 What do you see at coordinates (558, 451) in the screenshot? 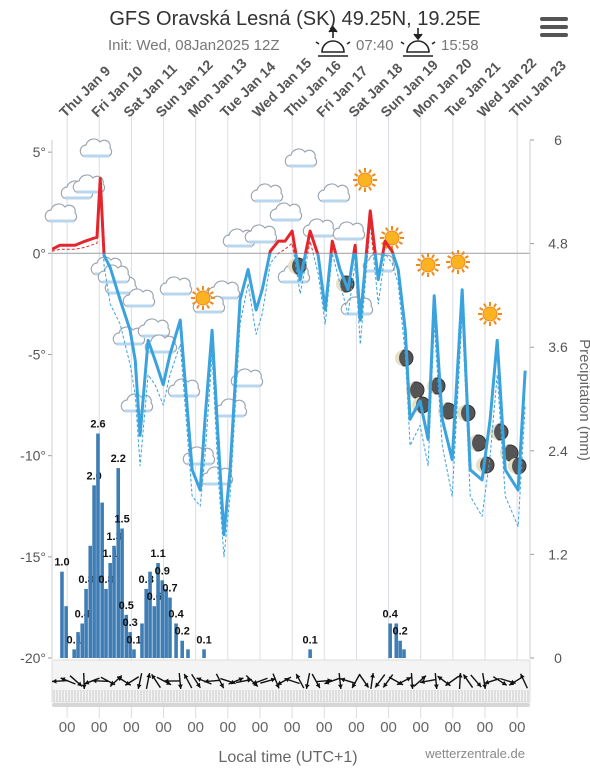
I see `y2-tick-label: 2.4` at bounding box center [558, 451].